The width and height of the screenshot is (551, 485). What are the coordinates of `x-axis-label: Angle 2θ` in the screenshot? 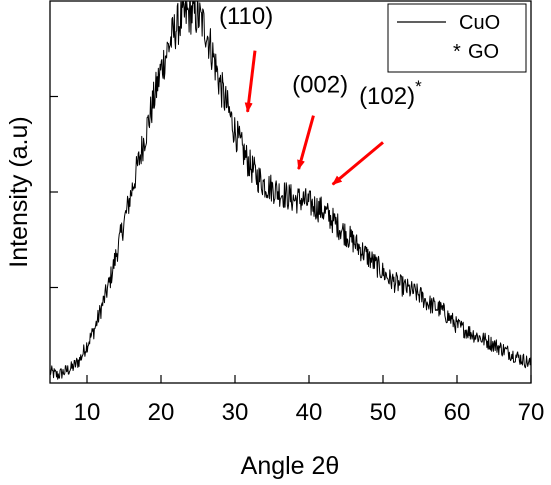 It's located at (290, 466).